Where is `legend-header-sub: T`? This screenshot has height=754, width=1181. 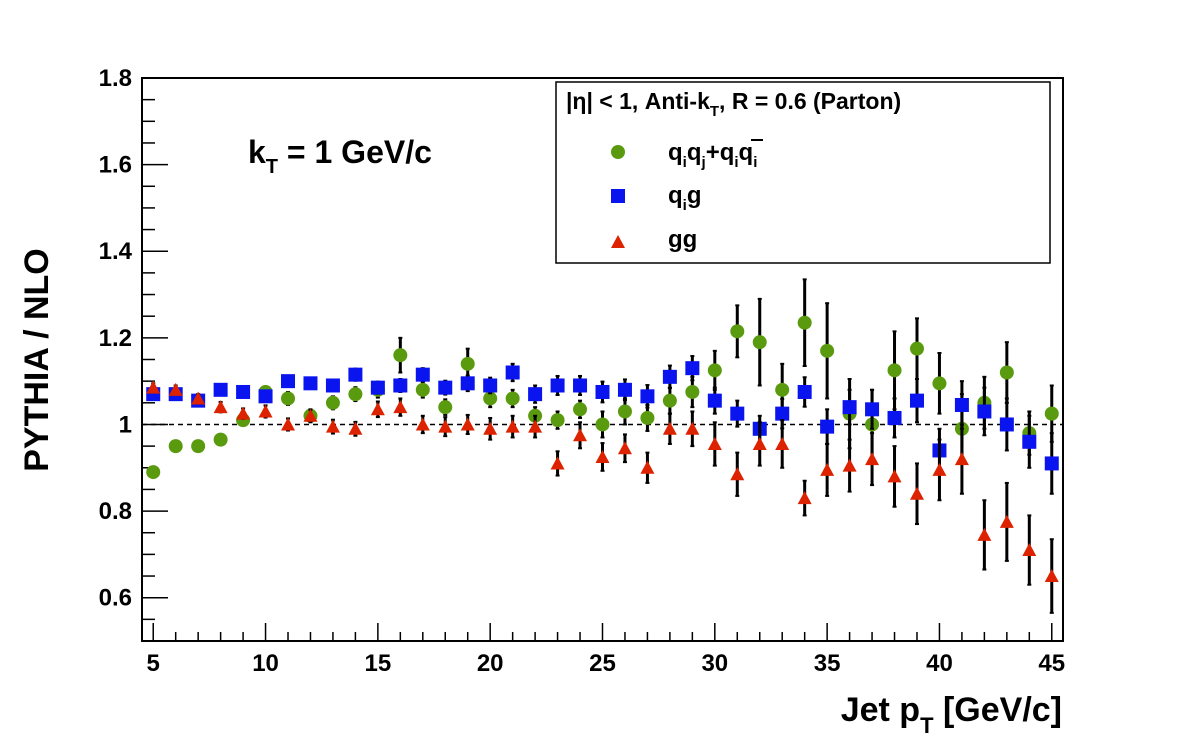 legend-header-sub: T is located at coordinates (714, 111).